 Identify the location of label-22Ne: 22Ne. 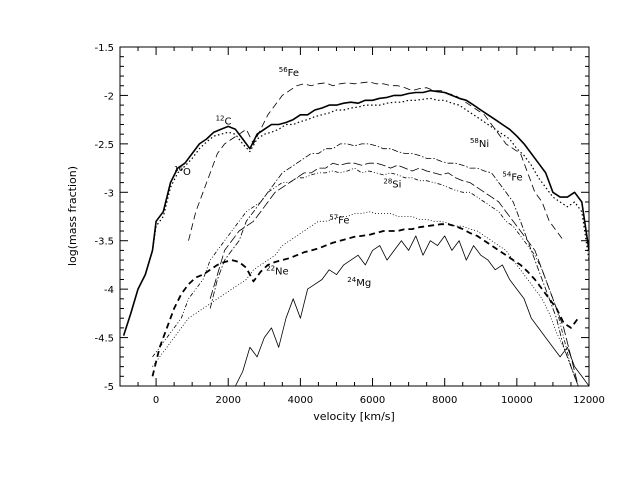
(277, 271).